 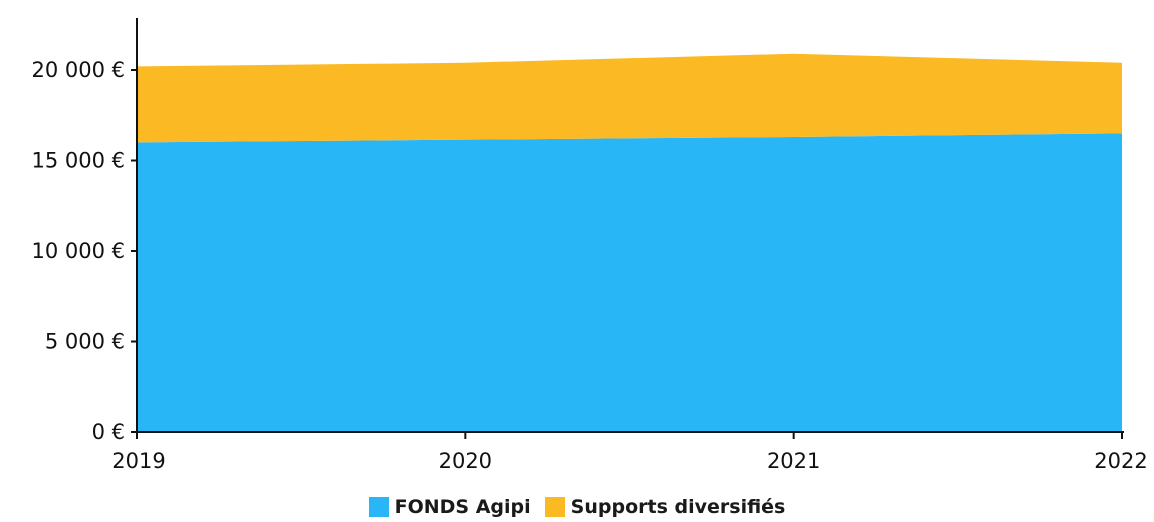 What do you see at coordinates (630, 452) in the screenshot?
I see `x-axis-ticks: 2019 2020 2021 2022` at bounding box center [630, 452].